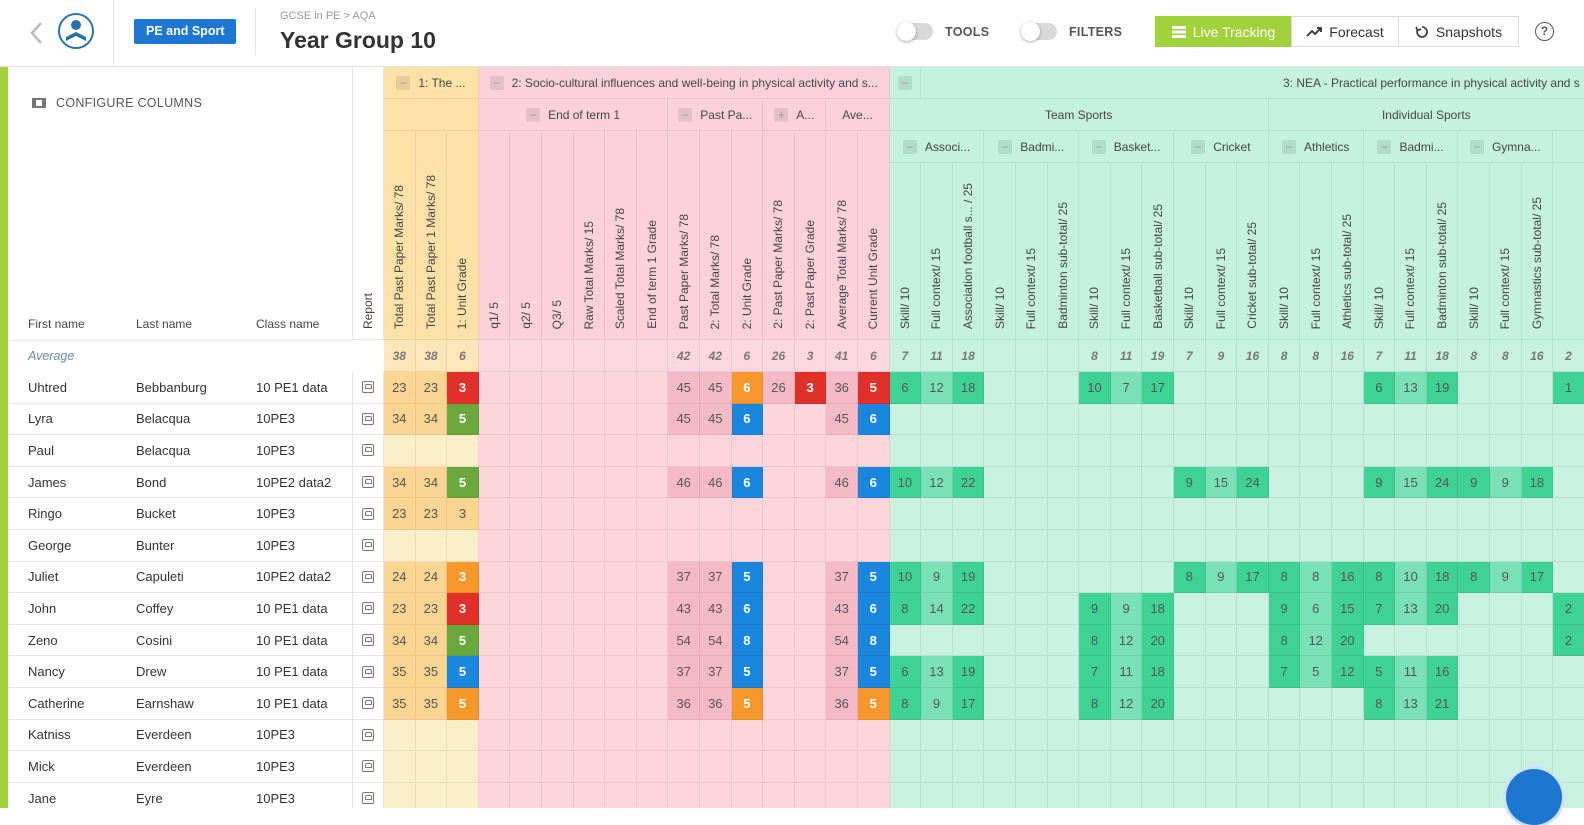 This screenshot has width=1584, height=825. What do you see at coordinates (1221, 147) in the screenshot?
I see `group-header: − Cricket` at bounding box center [1221, 147].